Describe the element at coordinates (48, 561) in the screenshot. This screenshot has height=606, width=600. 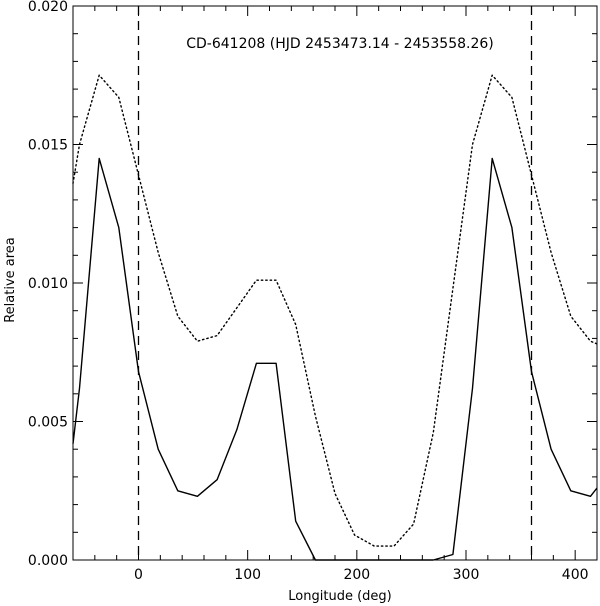
I see `y-tick-label: 0.000` at that location.